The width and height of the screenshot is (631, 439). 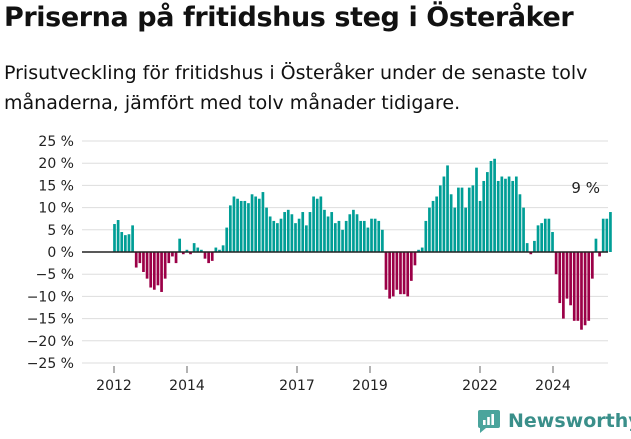 I want to click on y-tick-label: −25 %, so click(x=50, y=364).